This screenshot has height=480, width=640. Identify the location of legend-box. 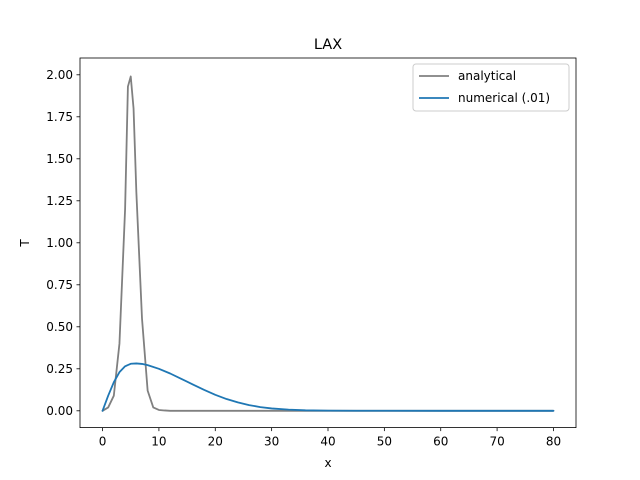
(491, 87).